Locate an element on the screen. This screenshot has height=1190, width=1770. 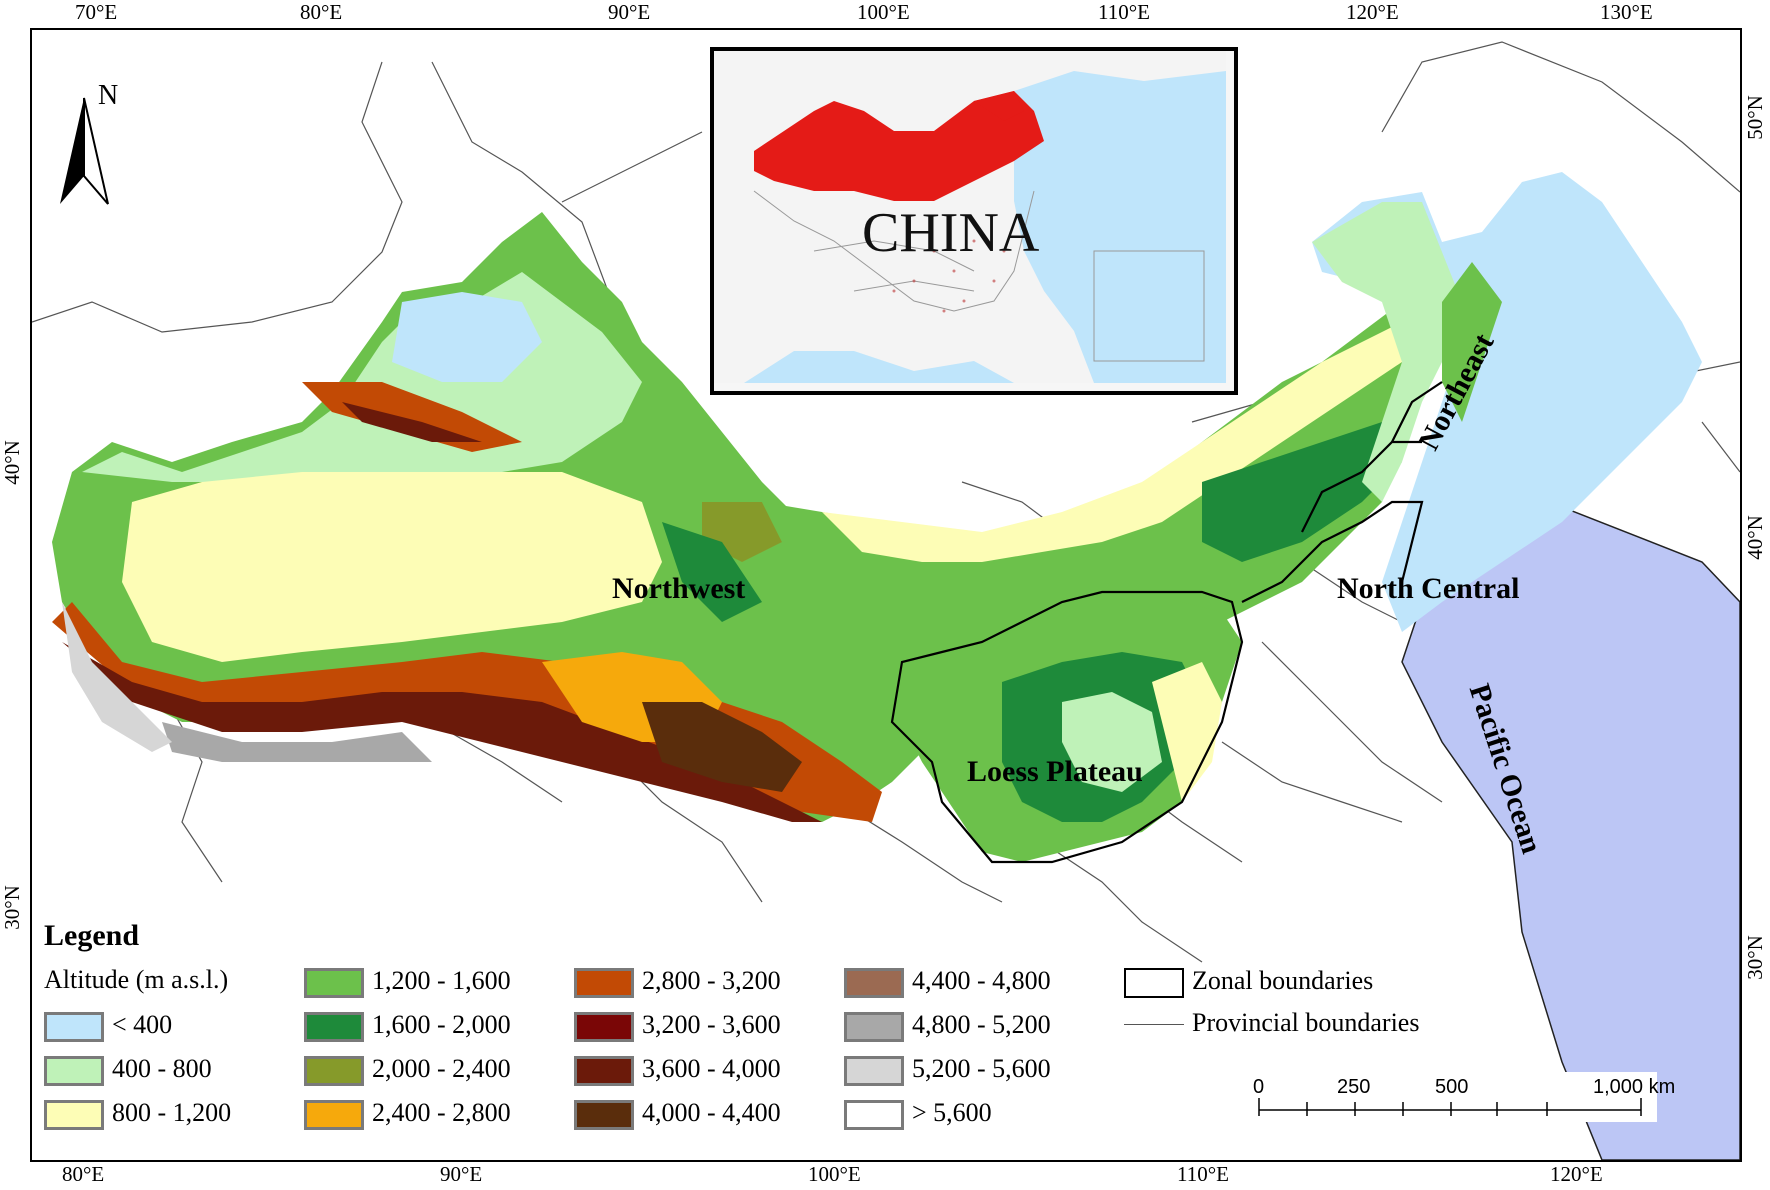
zonal-boundaries is located at coordinates (1166, 622).